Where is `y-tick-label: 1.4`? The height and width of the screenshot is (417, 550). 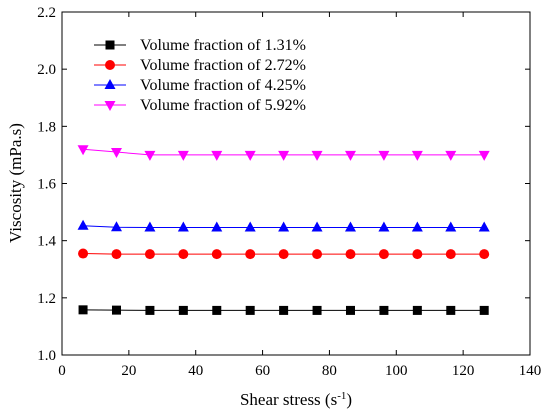 y-tick-label: 1.4 is located at coordinates (46, 242).